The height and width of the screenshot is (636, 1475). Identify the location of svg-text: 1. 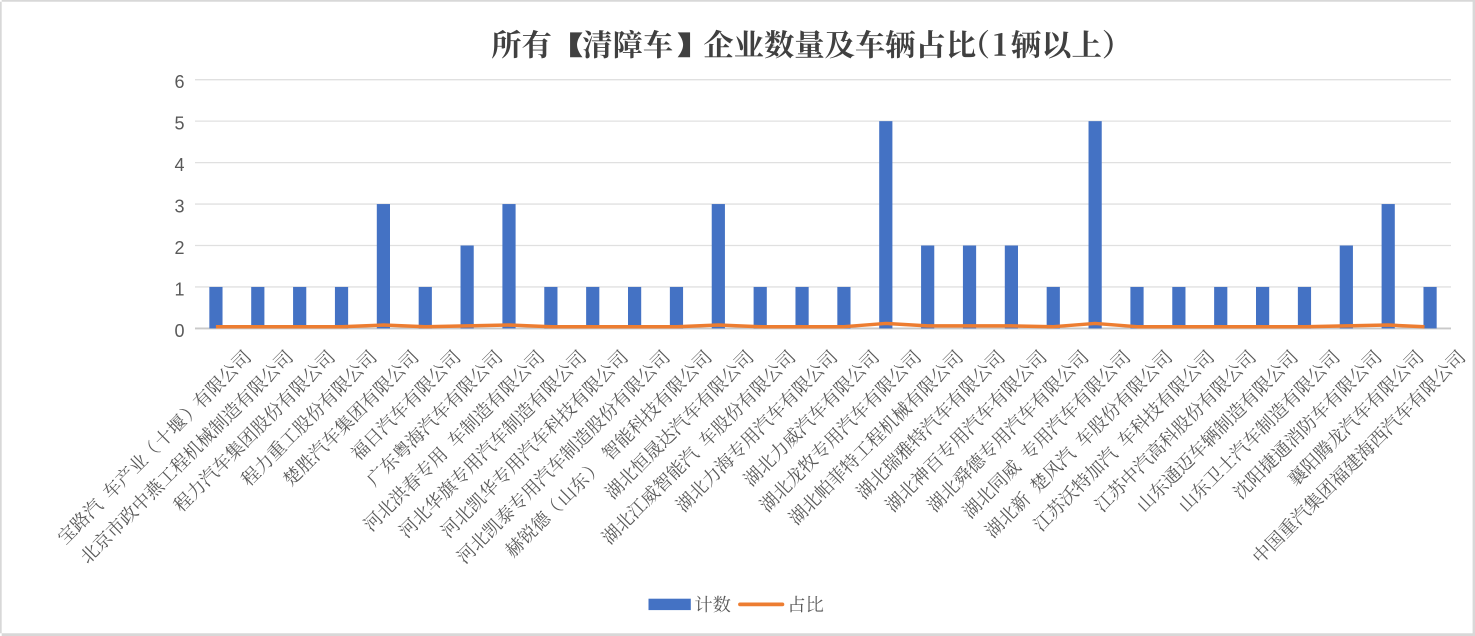
(179, 289).